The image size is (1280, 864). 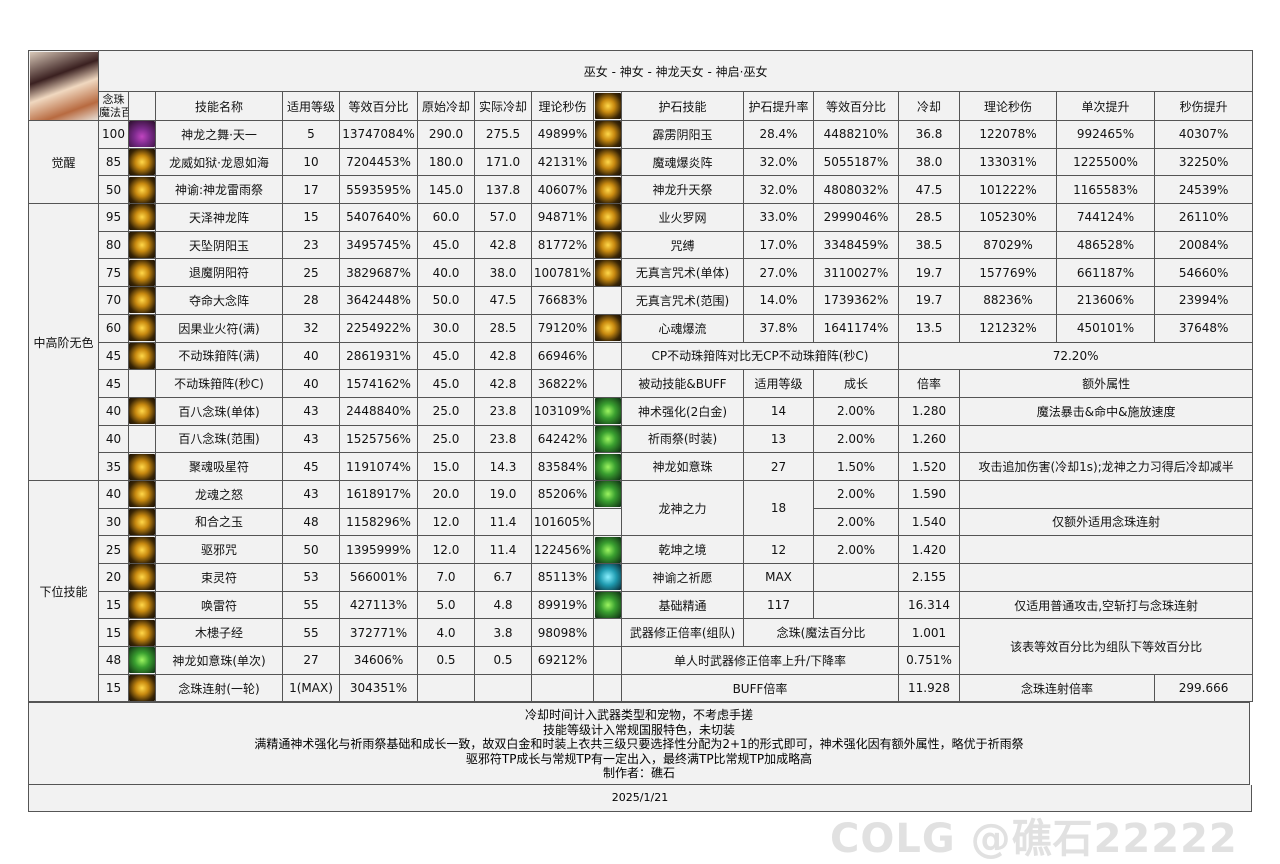 What do you see at coordinates (778, 245) in the screenshot?
I see `talisman-rate: 17.0%` at bounding box center [778, 245].